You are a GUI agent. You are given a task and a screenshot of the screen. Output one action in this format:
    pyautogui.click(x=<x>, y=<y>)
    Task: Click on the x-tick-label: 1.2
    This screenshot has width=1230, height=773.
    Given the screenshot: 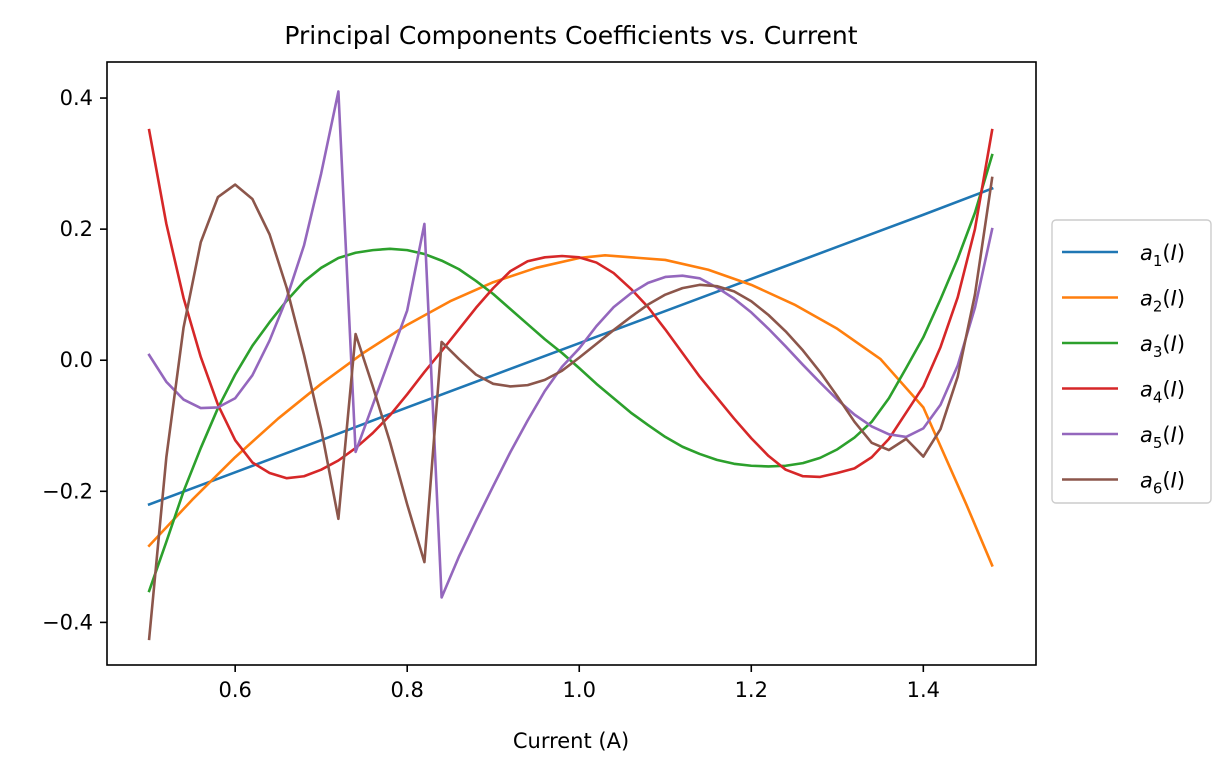 What is the action you would take?
    pyautogui.click(x=751, y=690)
    